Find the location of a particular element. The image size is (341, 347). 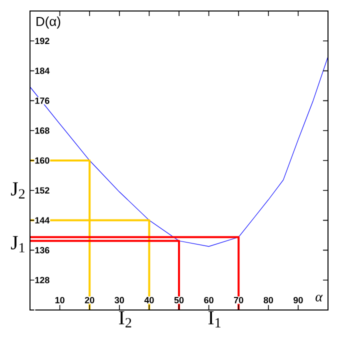

x-tick-label: 70 is located at coordinates (239, 300).